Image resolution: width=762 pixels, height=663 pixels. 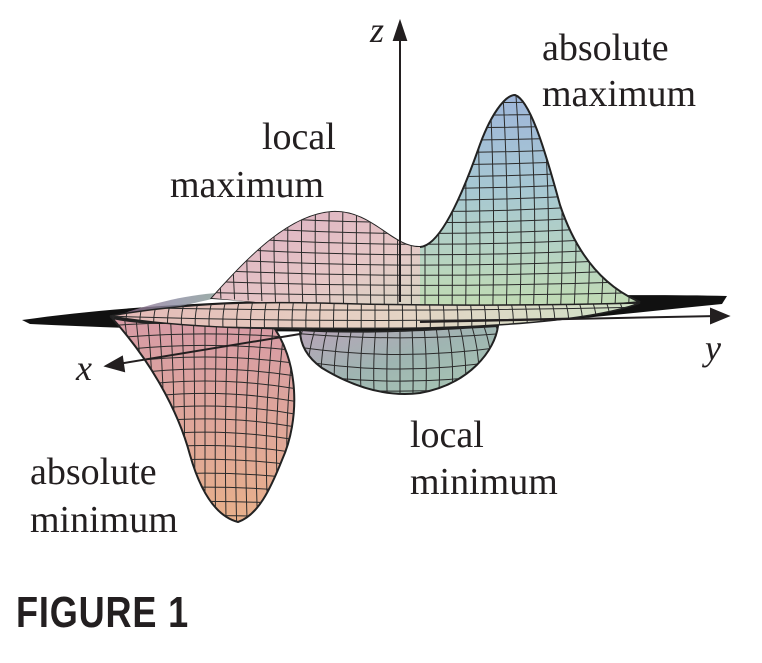 I want to click on absolute-minimum-label-line2: minimum, so click(x=104, y=520).